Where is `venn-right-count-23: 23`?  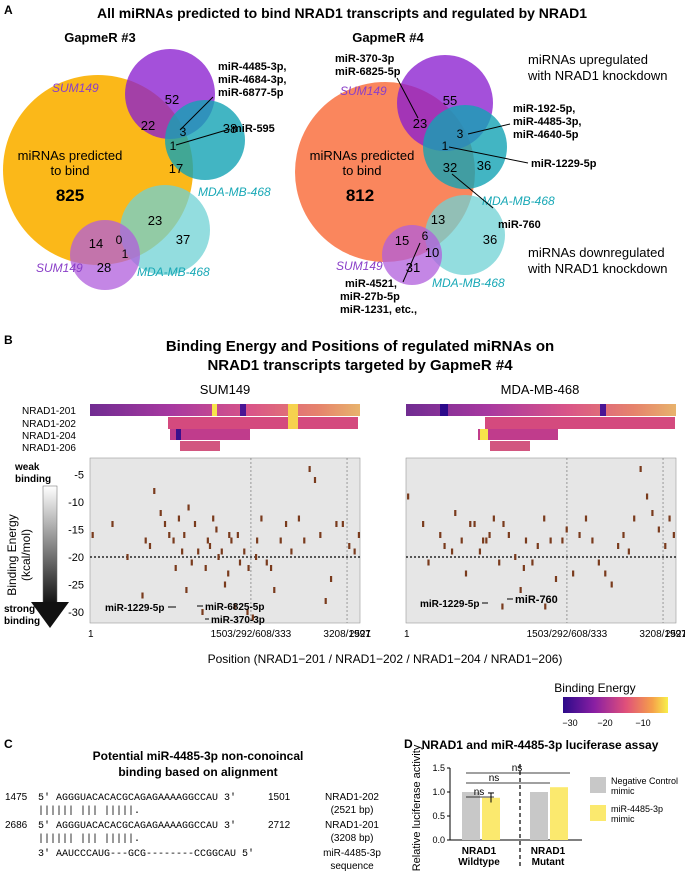
venn-right-count-23: 23 is located at coordinates (420, 123).